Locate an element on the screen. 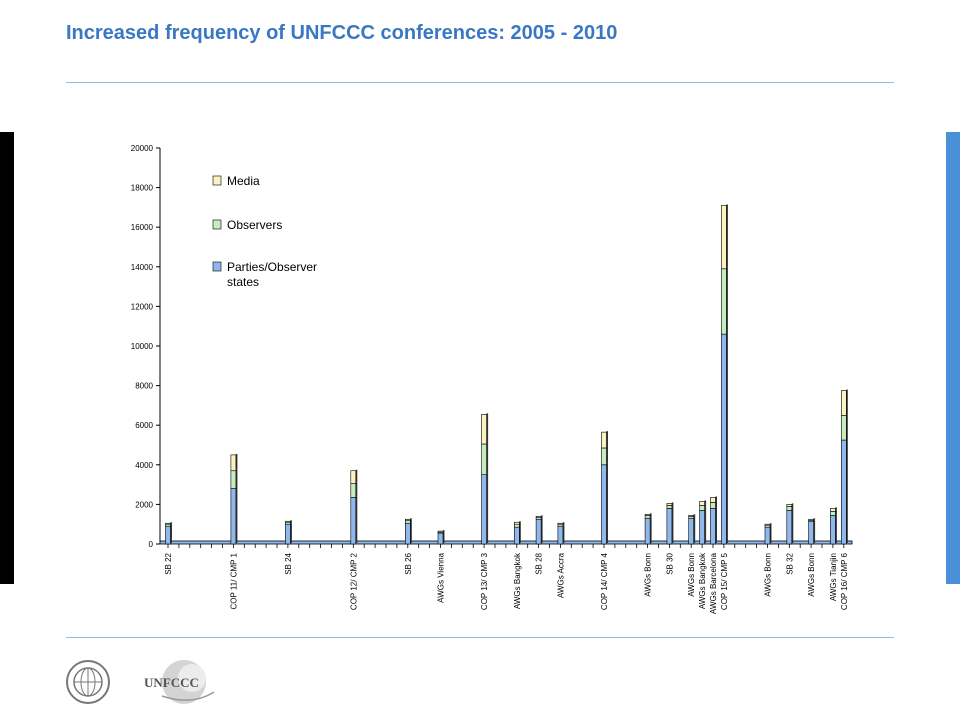 The image size is (960, 720). x-tick-label: AWGs Barcelona is located at coordinates (713, 583).